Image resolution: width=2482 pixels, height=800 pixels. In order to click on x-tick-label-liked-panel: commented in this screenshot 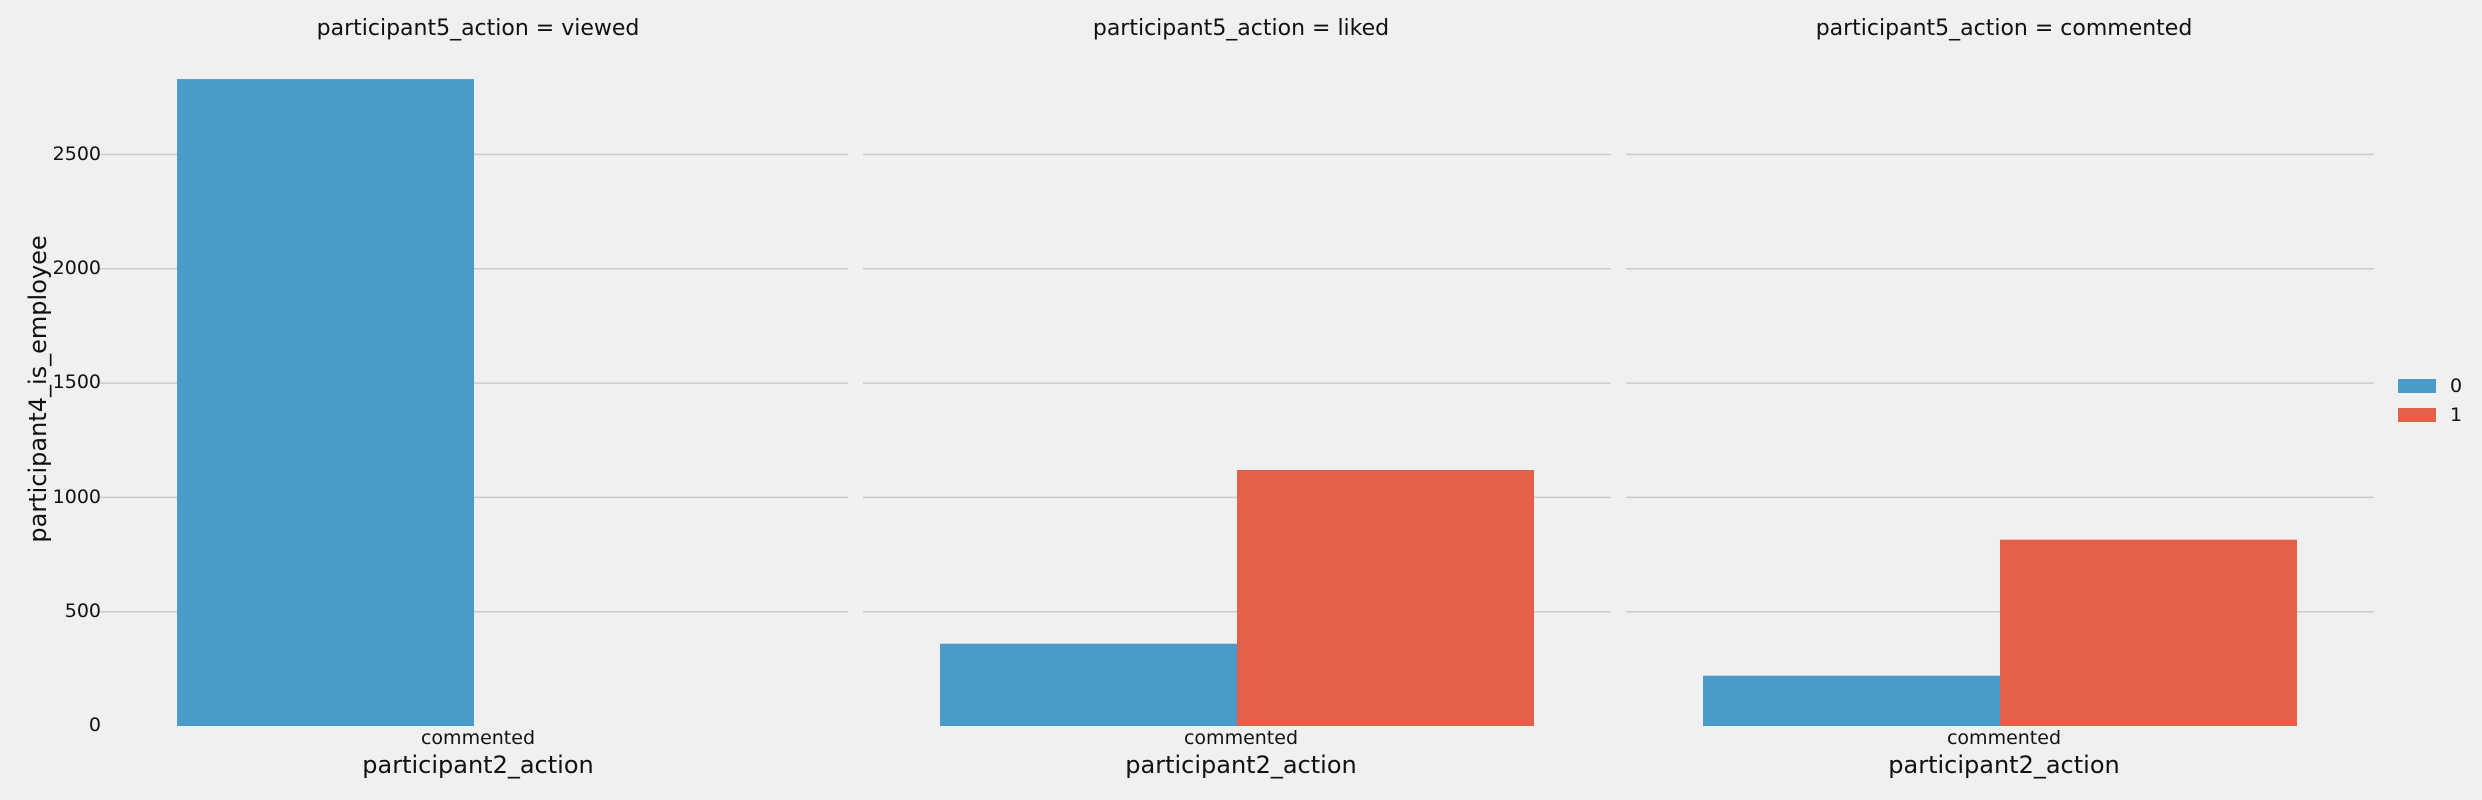, I will do `click(1241, 738)`.